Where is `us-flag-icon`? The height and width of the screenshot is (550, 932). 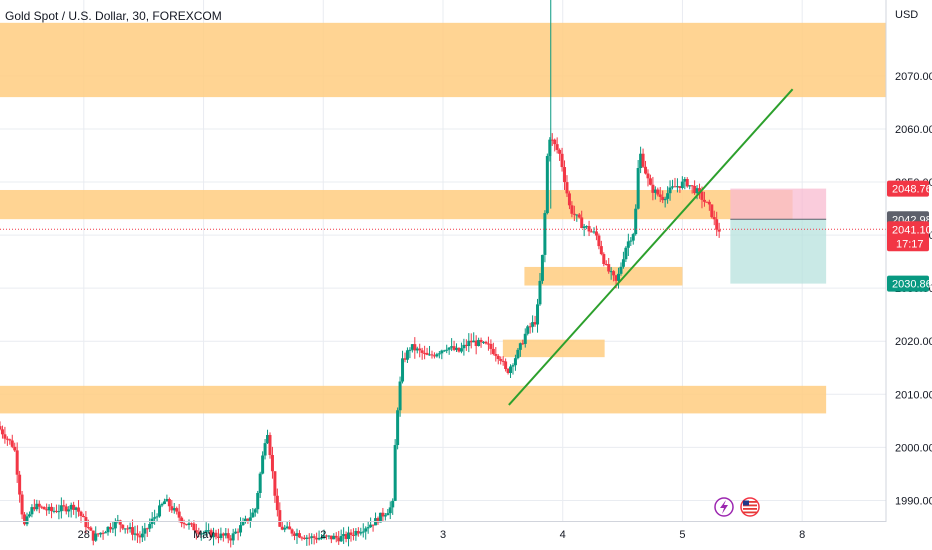
us-flag-icon is located at coordinates (750, 507).